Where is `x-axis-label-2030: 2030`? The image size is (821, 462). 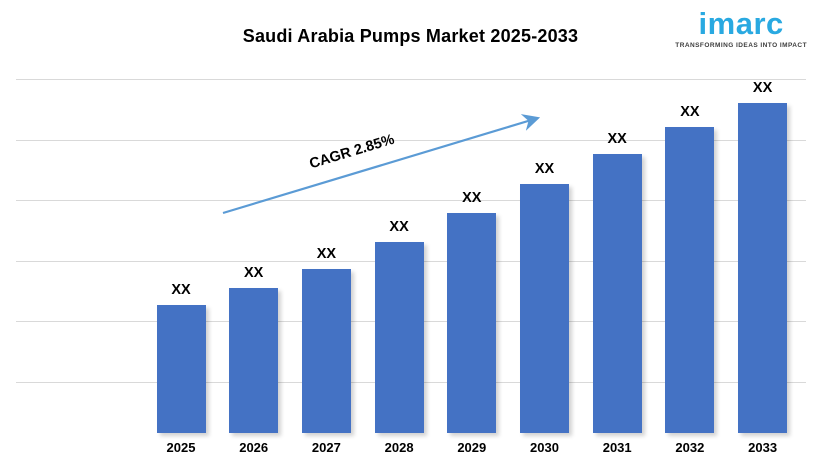 x-axis-label-2030: 2030 is located at coordinates (544, 447).